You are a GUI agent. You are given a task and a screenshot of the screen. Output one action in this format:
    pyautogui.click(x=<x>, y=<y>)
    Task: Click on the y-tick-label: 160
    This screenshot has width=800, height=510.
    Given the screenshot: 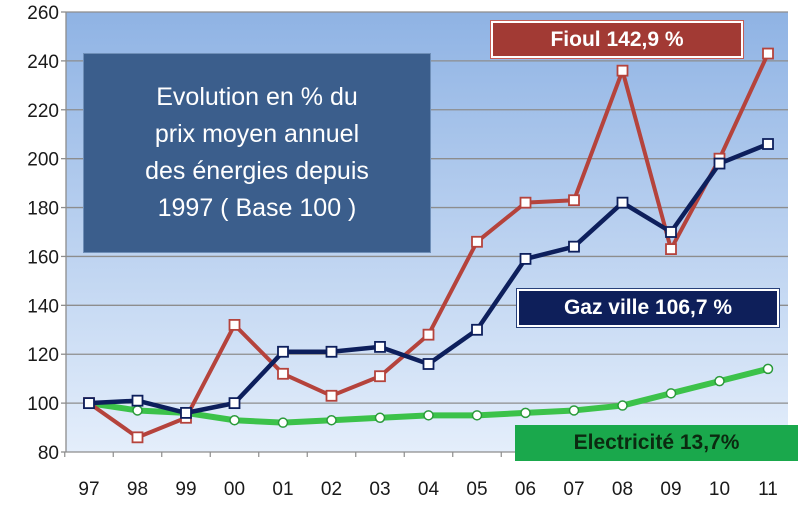 What is the action you would take?
    pyautogui.click(x=43, y=257)
    